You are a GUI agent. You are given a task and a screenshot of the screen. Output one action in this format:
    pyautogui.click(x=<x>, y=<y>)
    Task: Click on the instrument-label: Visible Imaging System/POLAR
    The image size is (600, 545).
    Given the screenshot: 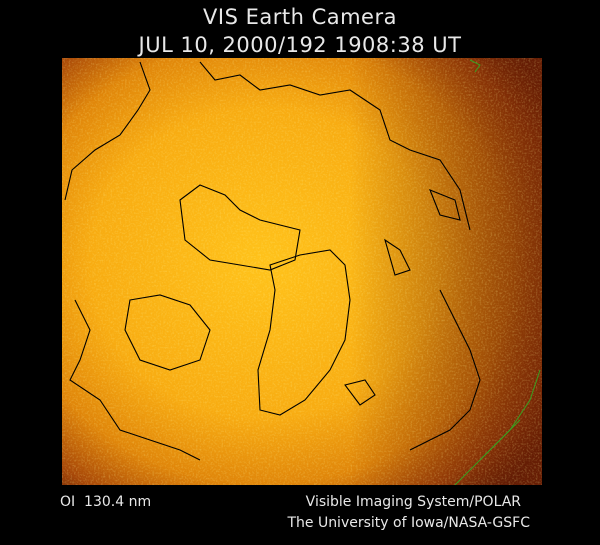 What is the action you would take?
    pyautogui.click(x=414, y=502)
    